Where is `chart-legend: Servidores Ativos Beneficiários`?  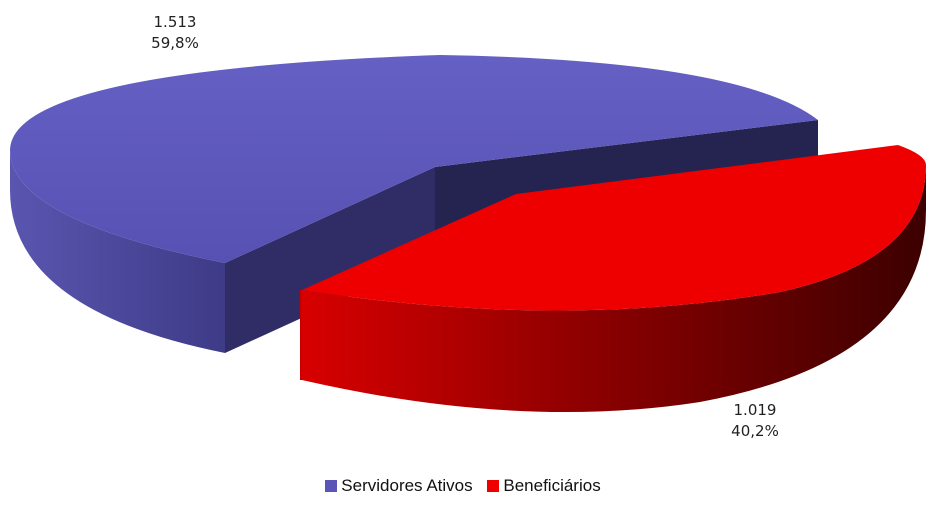
chart-legend: Servidores Ativos Beneficiários is located at coordinates (463, 486).